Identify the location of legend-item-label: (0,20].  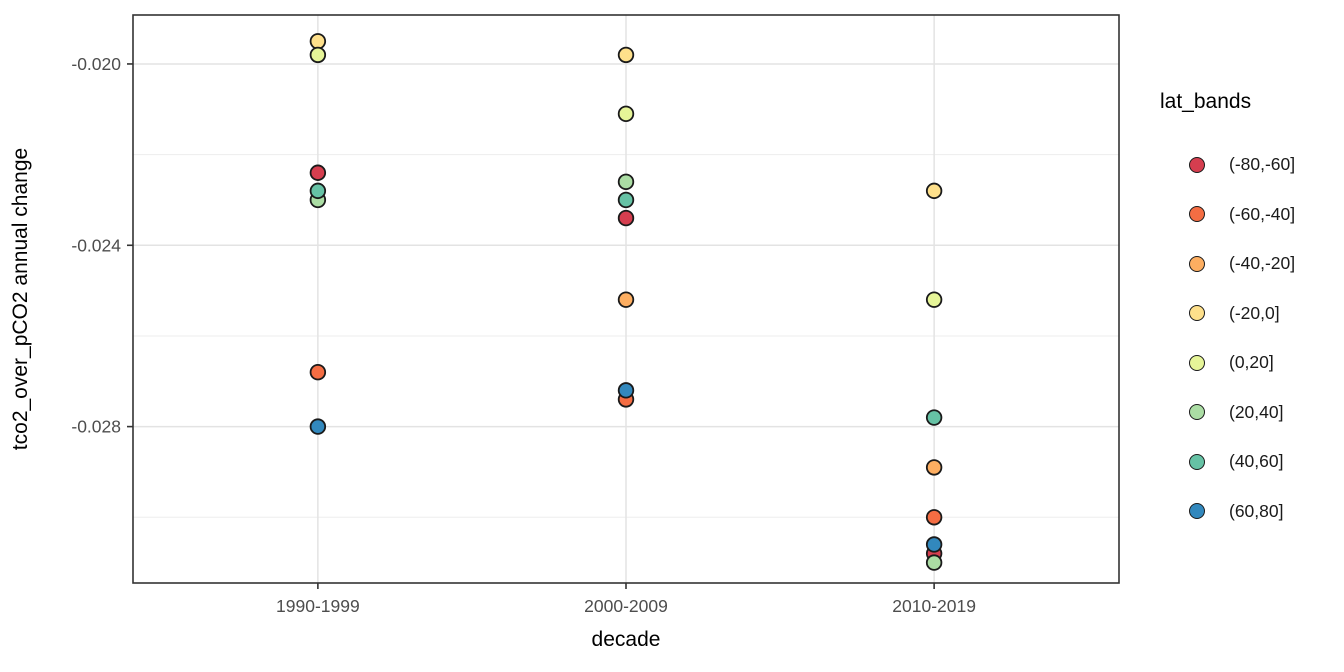
(1251, 362).